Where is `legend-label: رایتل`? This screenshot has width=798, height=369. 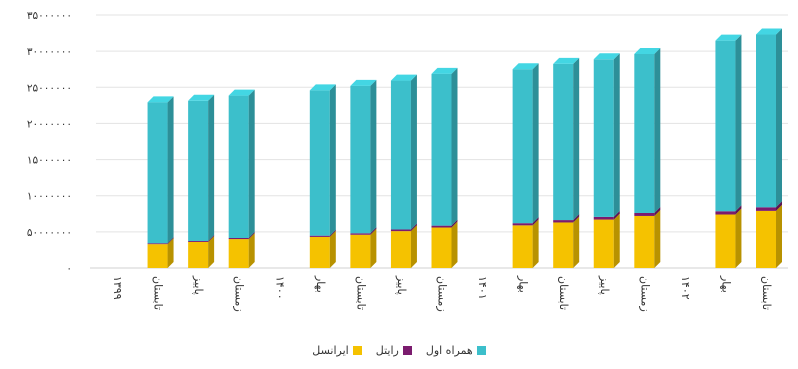 legend-label: رایتل is located at coordinates (387, 350).